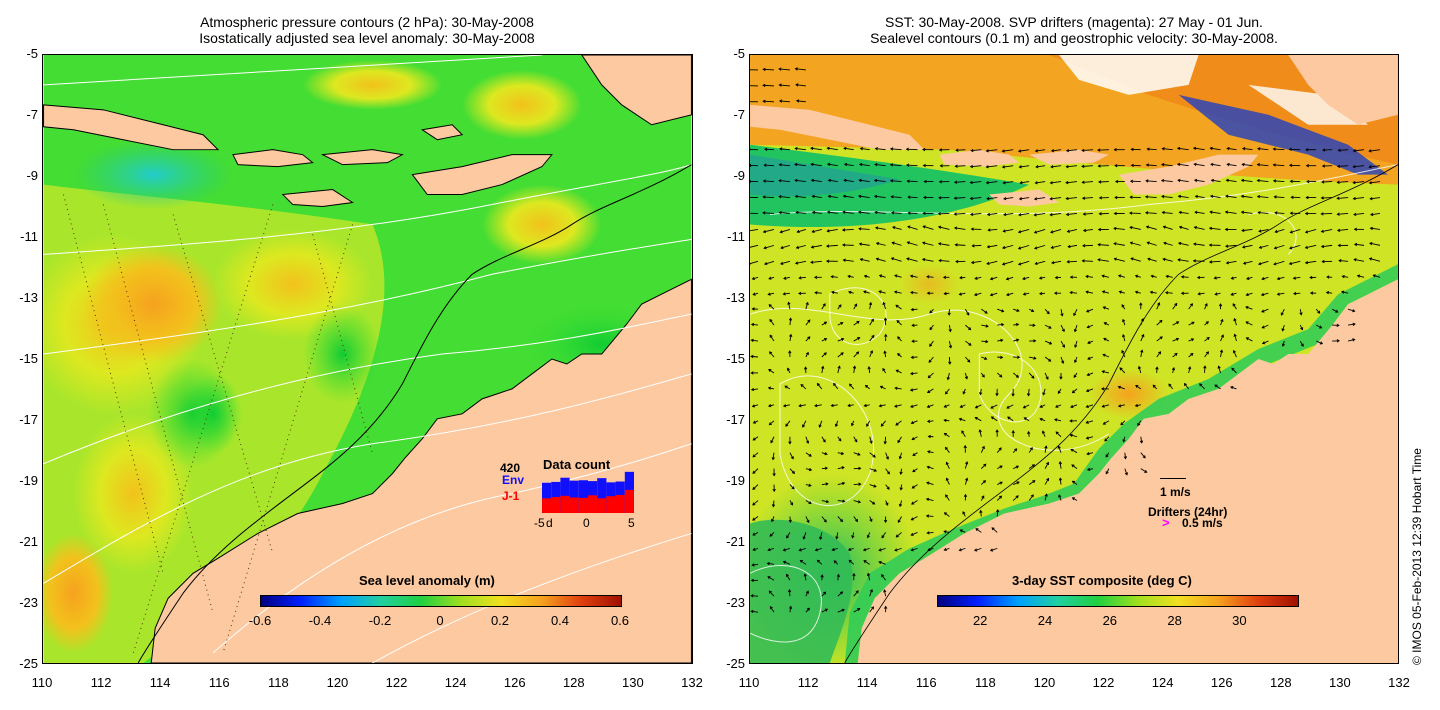 The width and height of the screenshot is (1440, 710). Describe the element at coordinates (735, 480) in the screenshot. I see `right-y-tick: -19` at that location.